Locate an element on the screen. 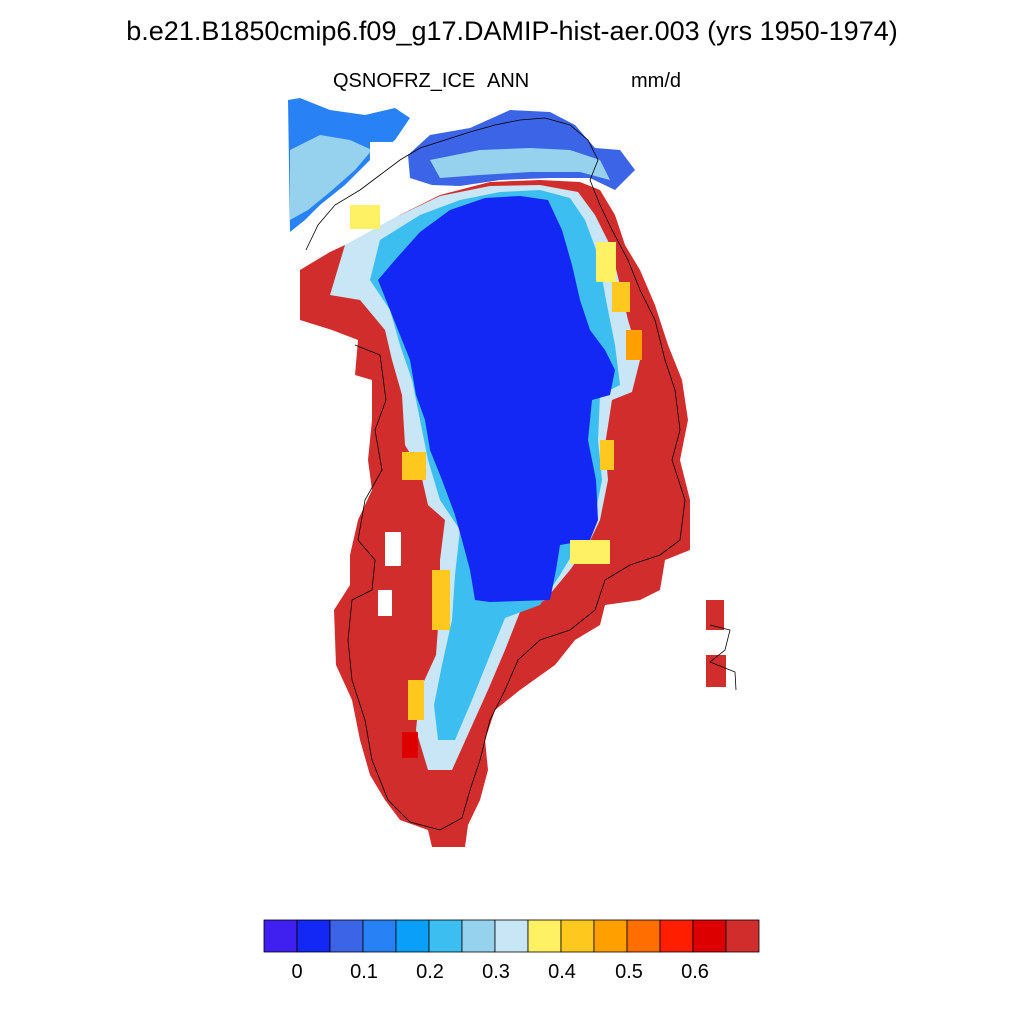  colorbar-tick-label: 0.6 is located at coordinates (695, 972).